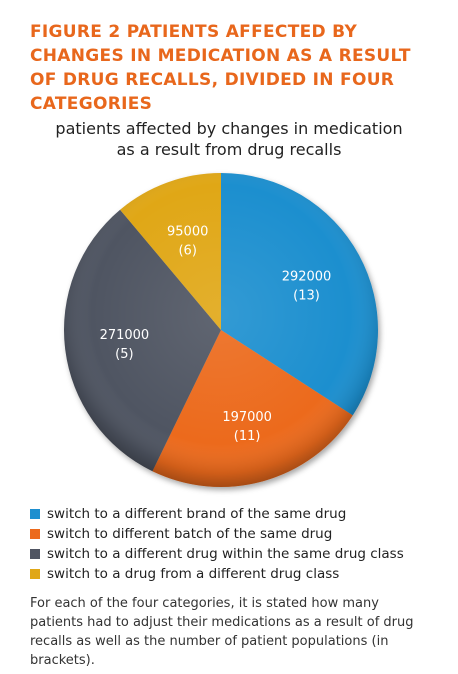 Image resolution: width=458 pixels, height=674 pixels. Describe the element at coordinates (125, 335) in the screenshot. I see `slice-value-label: 271000` at that location.